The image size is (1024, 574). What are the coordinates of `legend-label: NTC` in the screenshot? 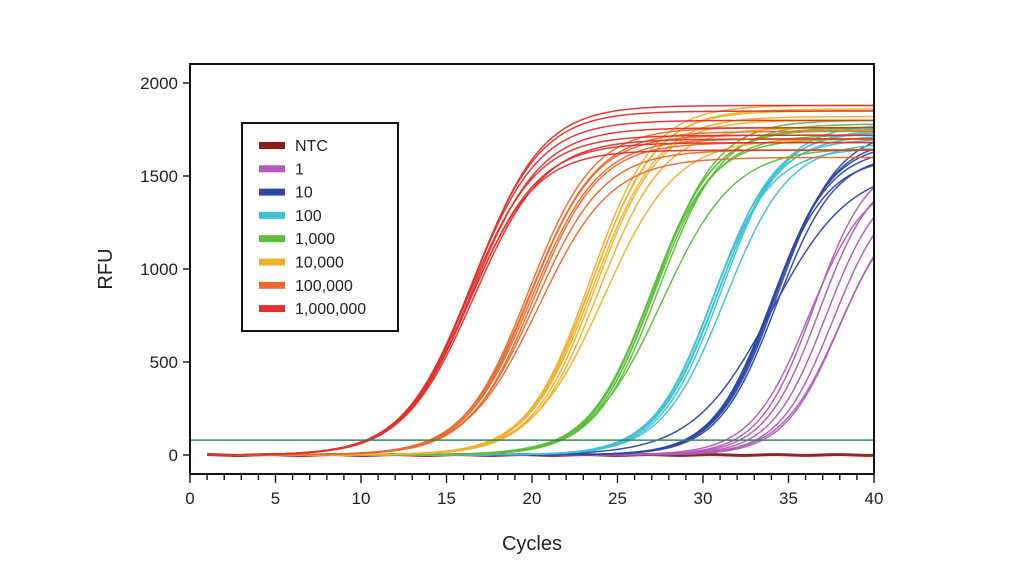 It's located at (311, 146).